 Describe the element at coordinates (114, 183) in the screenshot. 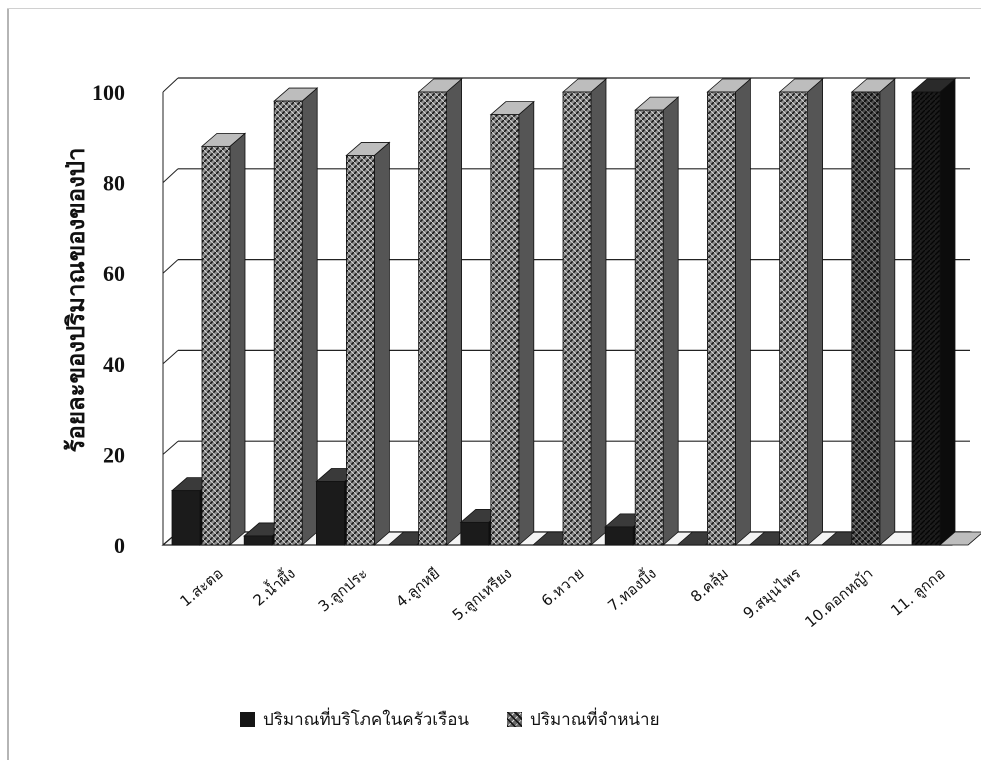

I see `y-tick-label-80: 80` at that location.